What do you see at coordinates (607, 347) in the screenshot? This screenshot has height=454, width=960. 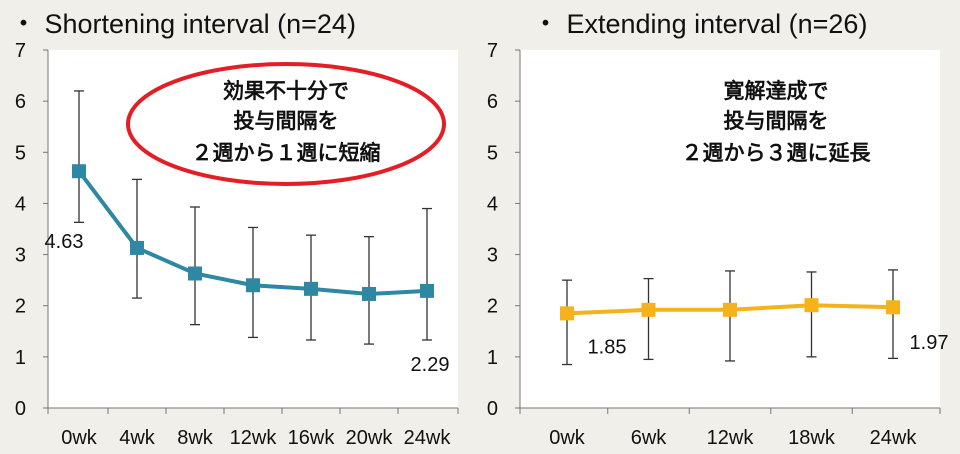 I see `data-label: 1.85` at bounding box center [607, 347].